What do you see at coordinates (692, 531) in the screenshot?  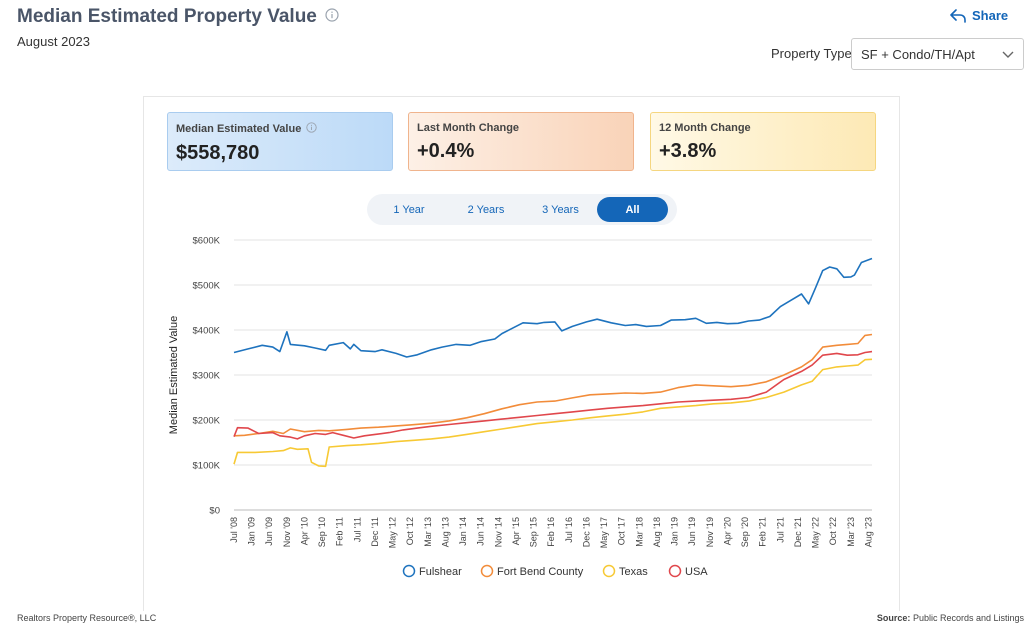 I see `x-tick-label: Jun '19` at bounding box center [692, 531].